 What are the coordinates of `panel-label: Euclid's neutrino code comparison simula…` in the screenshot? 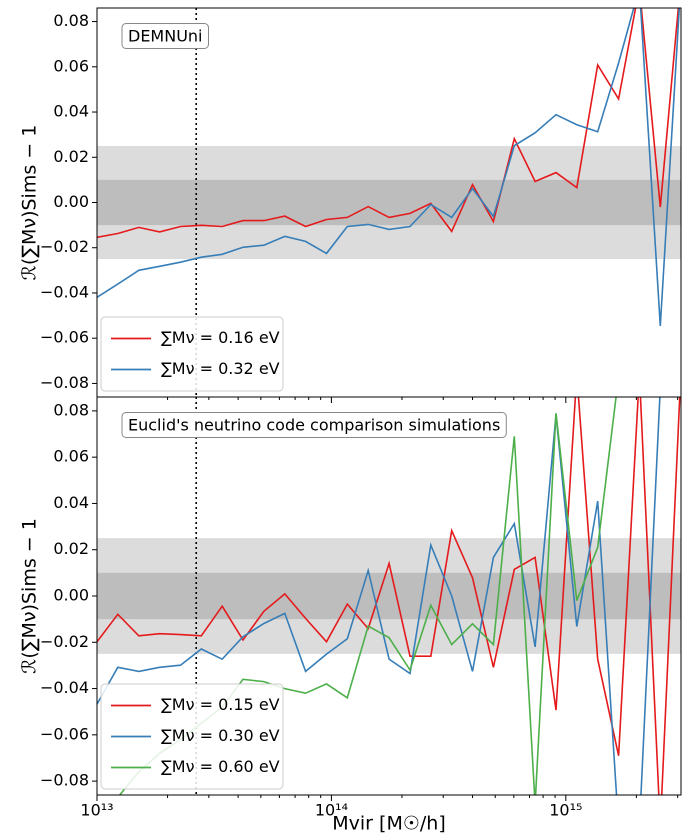 It's located at (314, 425).